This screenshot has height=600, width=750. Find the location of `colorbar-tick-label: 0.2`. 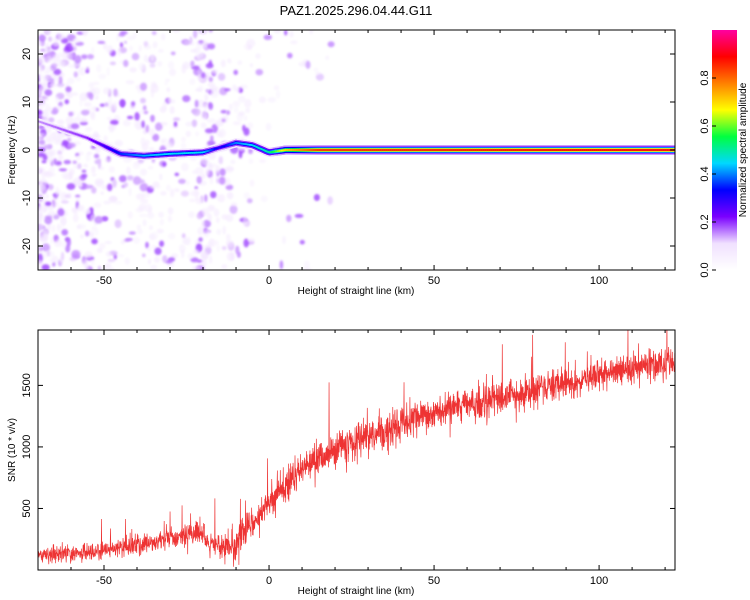

colorbar-tick-label: 0.2 is located at coordinates (705, 221).